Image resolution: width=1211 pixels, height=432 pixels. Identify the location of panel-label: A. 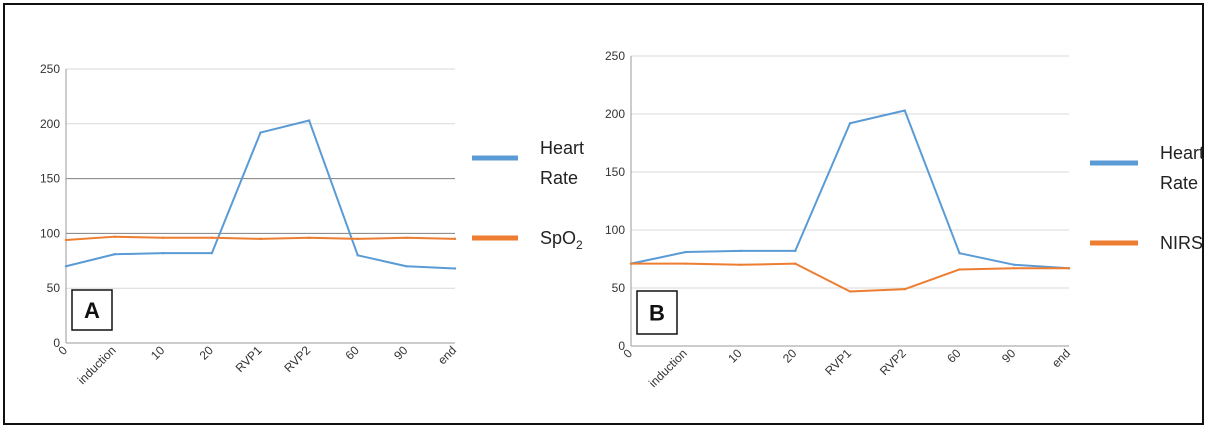
(92, 310).